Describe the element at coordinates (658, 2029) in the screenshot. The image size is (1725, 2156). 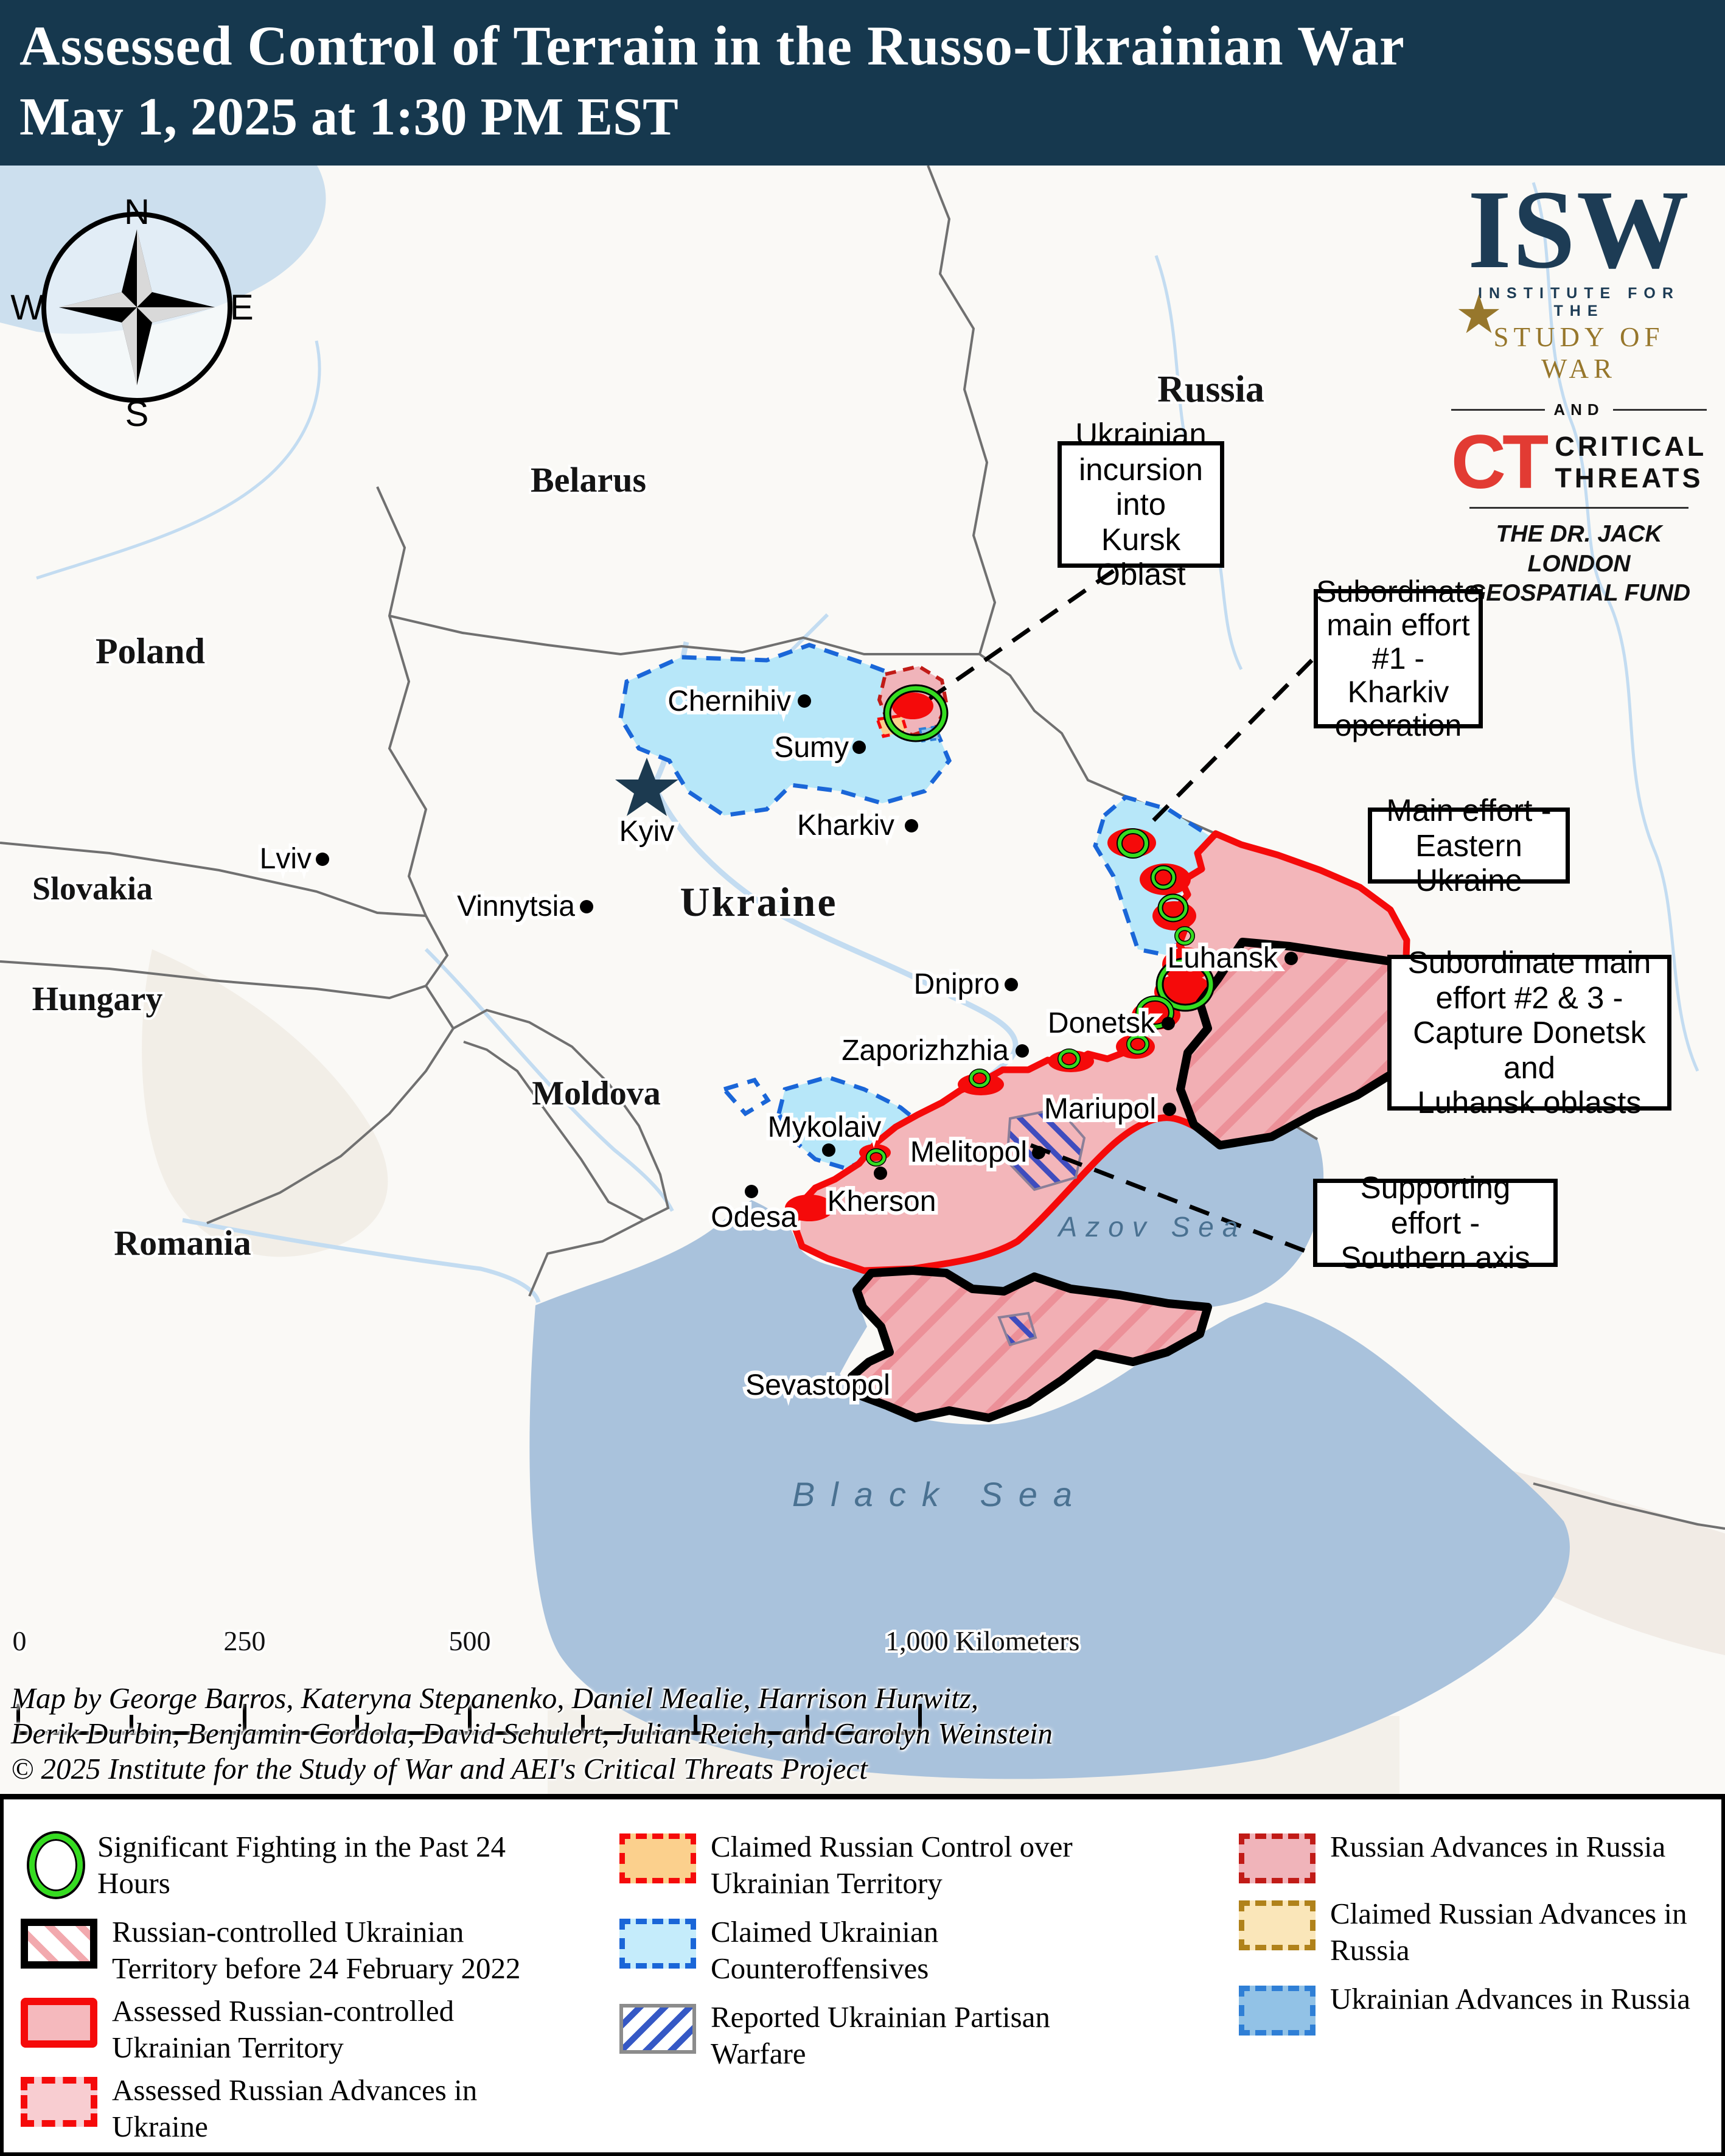
I see `reported-partisan-warfare-swatch` at that location.